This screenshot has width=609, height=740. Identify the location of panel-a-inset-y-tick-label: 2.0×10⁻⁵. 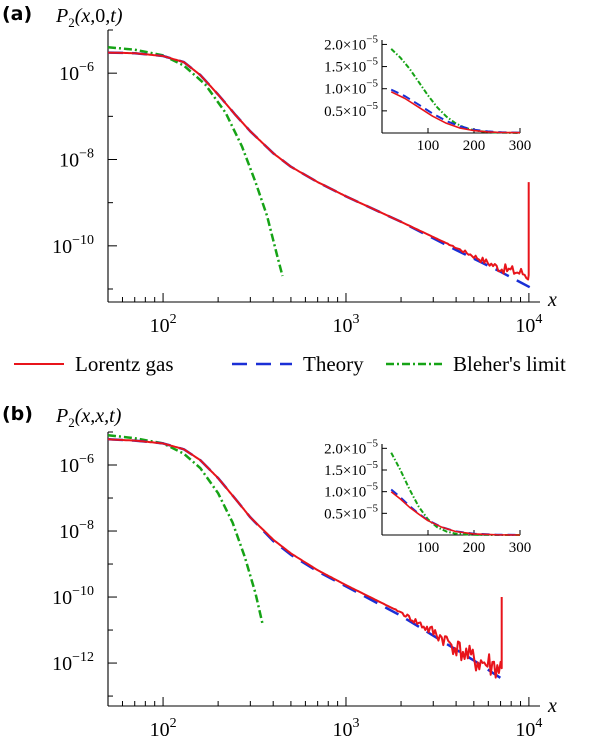
(351, 43).